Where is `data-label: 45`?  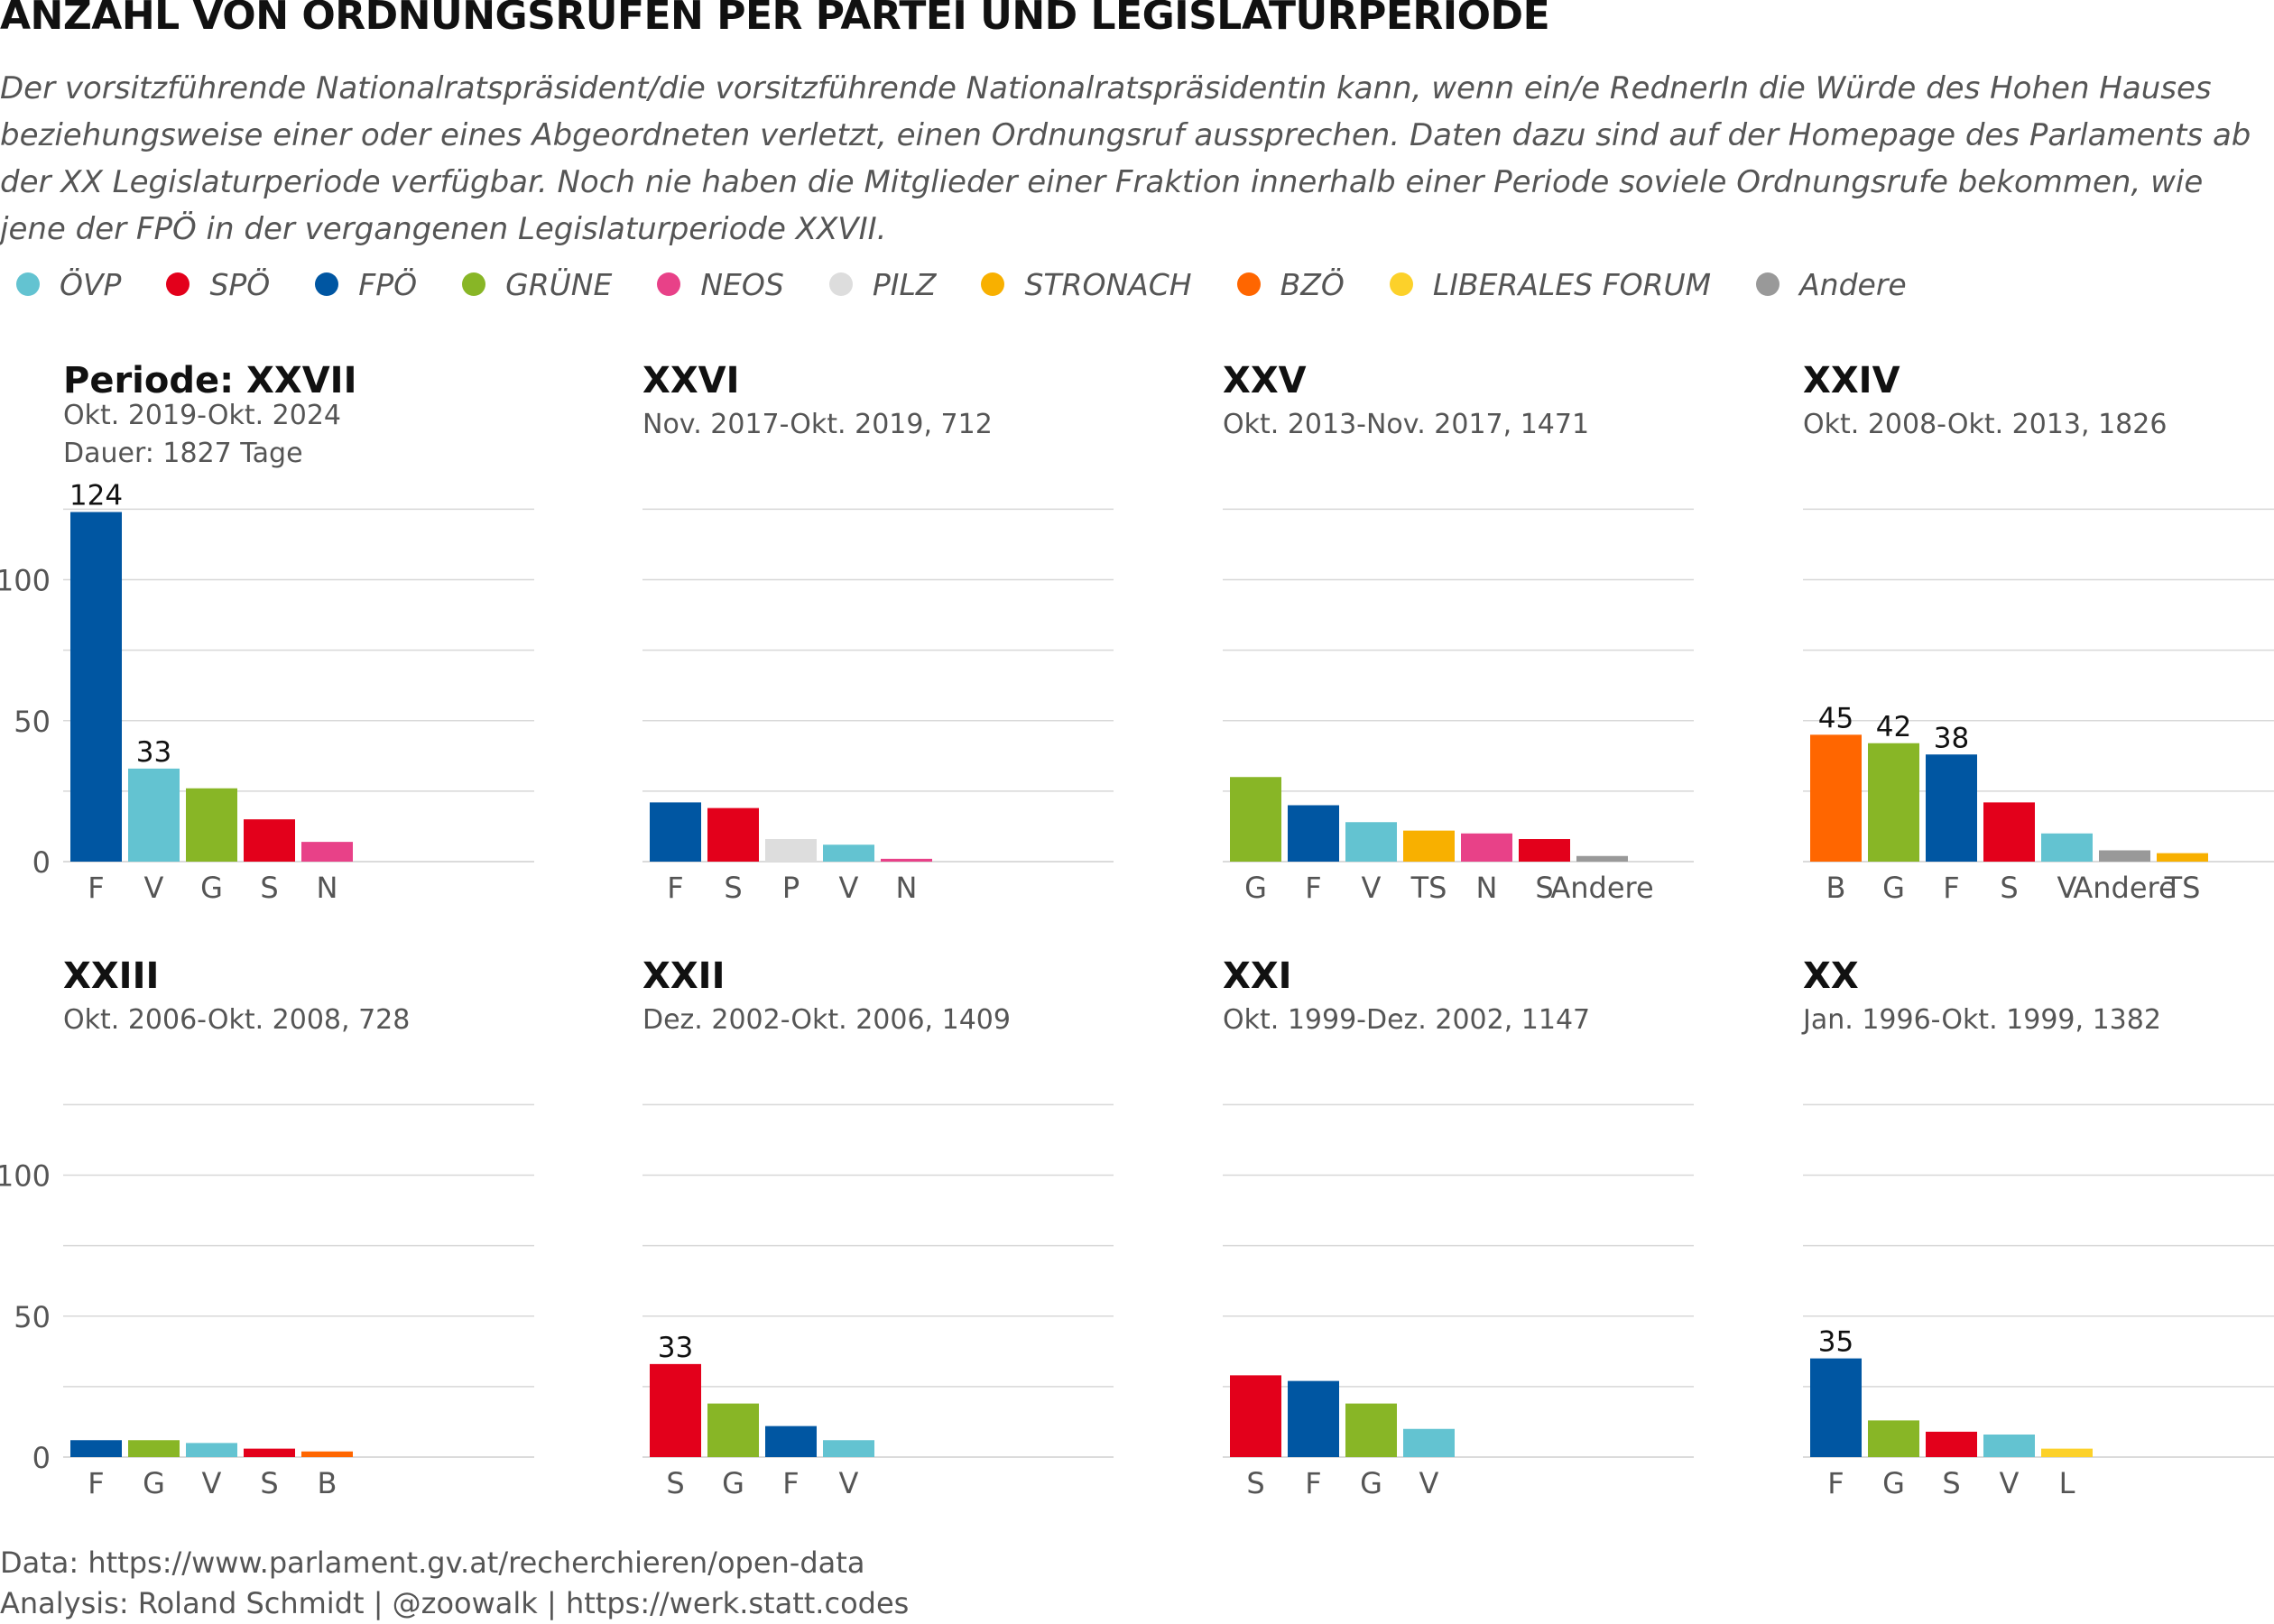
data-label: 45 is located at coordinates (1836, 718).